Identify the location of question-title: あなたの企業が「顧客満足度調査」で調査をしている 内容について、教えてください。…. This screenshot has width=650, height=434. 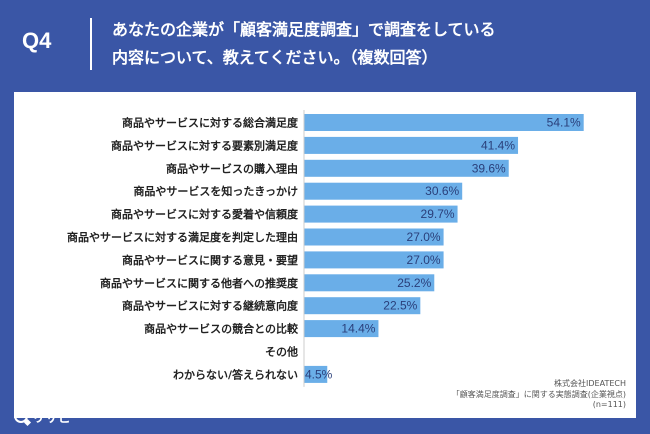
(372, 44).